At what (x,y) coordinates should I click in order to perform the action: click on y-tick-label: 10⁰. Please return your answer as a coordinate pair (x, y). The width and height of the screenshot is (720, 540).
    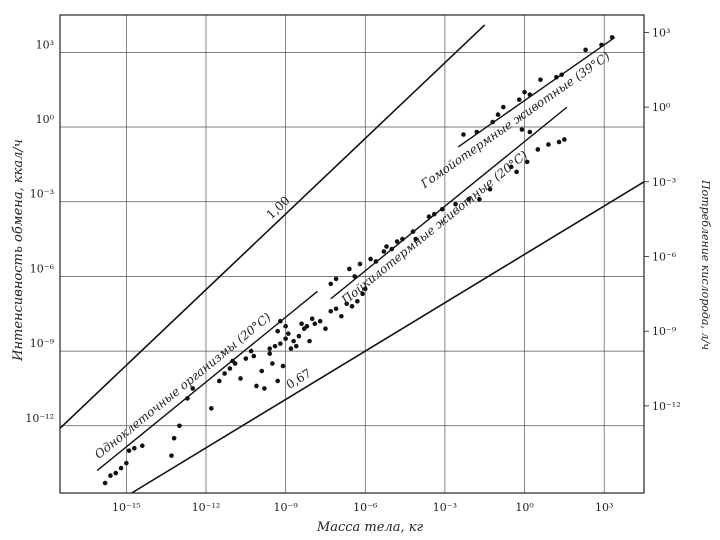
    Looking at the image, I should click on (45, 119).